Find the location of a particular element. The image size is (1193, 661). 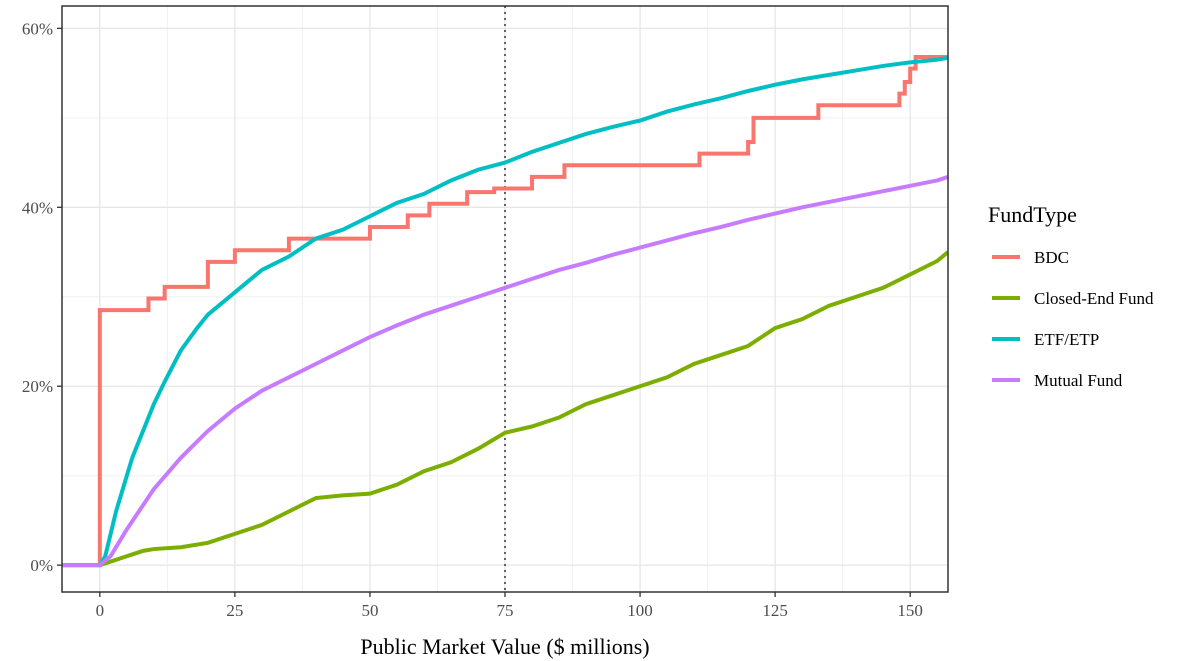

legend-item-mutual-fund: Mutual Fund is located at coordinates (1057, 380).